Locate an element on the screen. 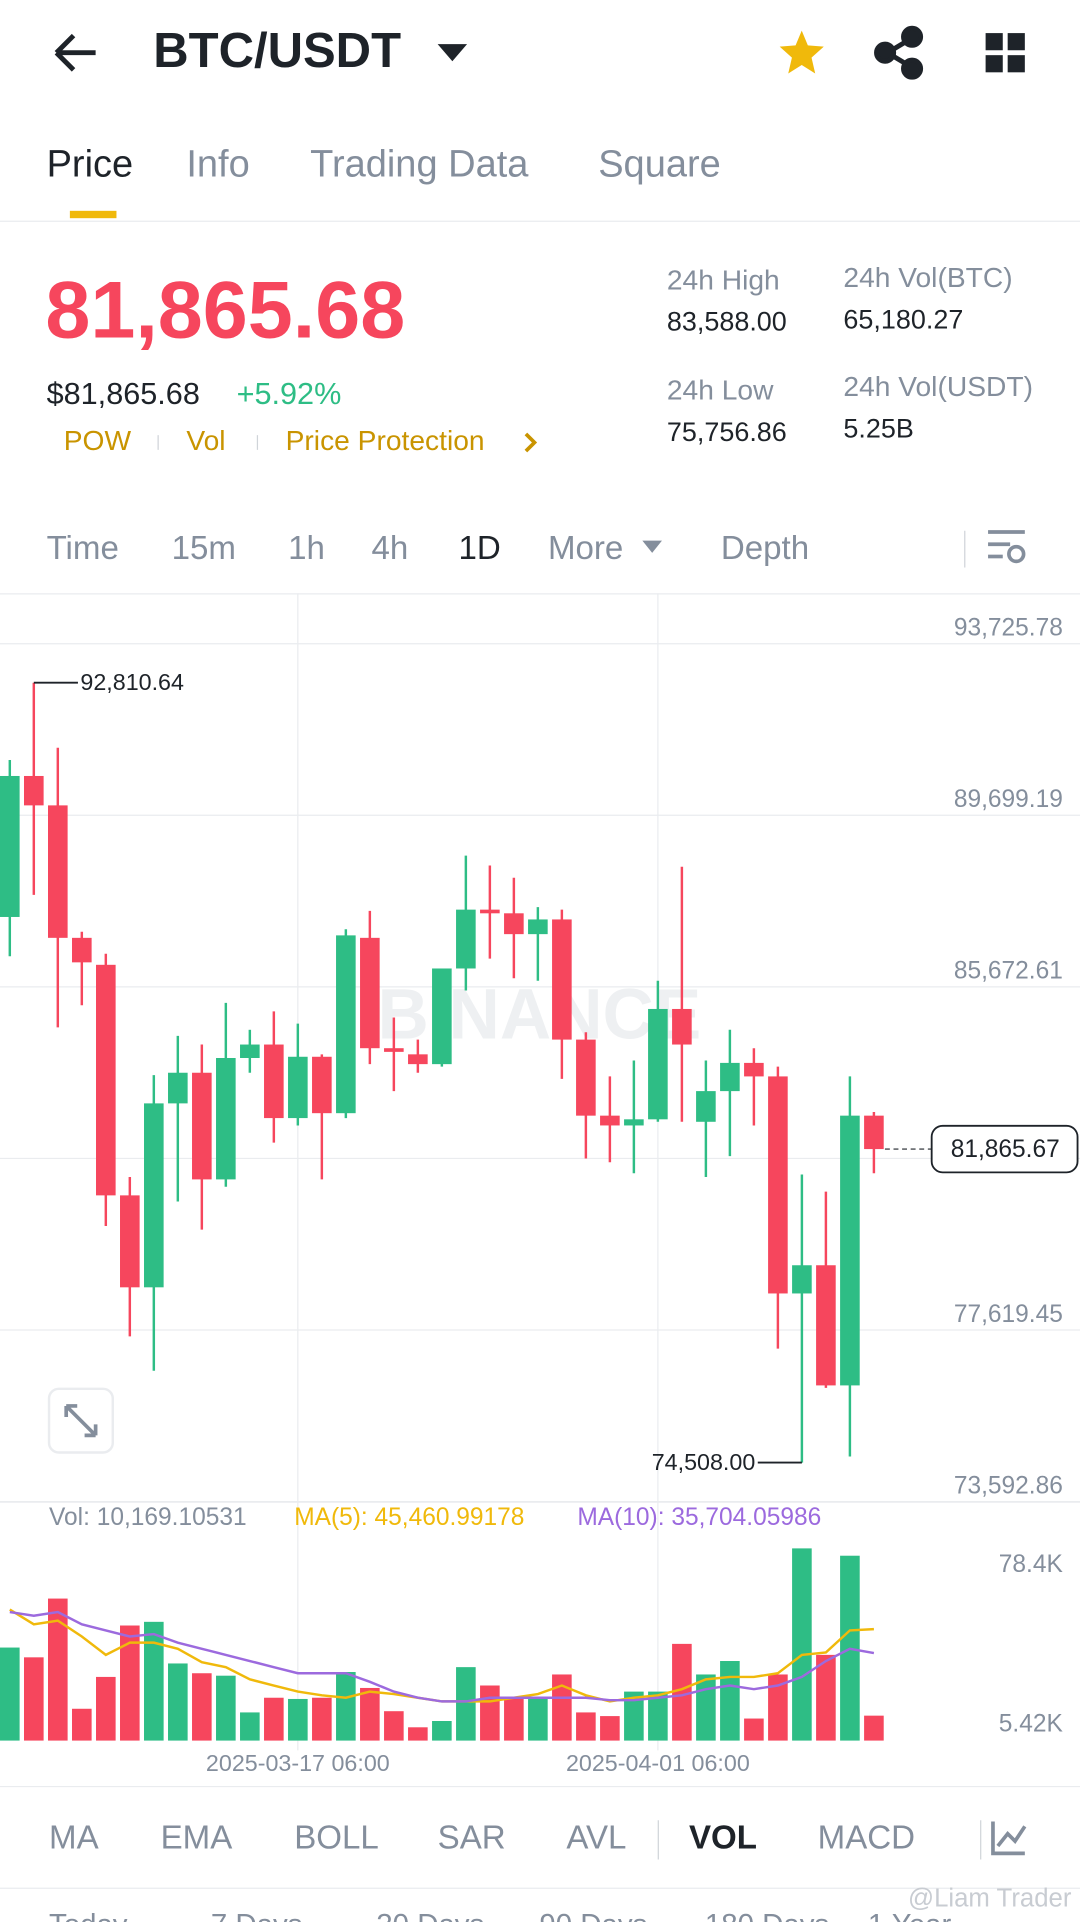  tab: Trading Data is located at coordinates (419, 165).